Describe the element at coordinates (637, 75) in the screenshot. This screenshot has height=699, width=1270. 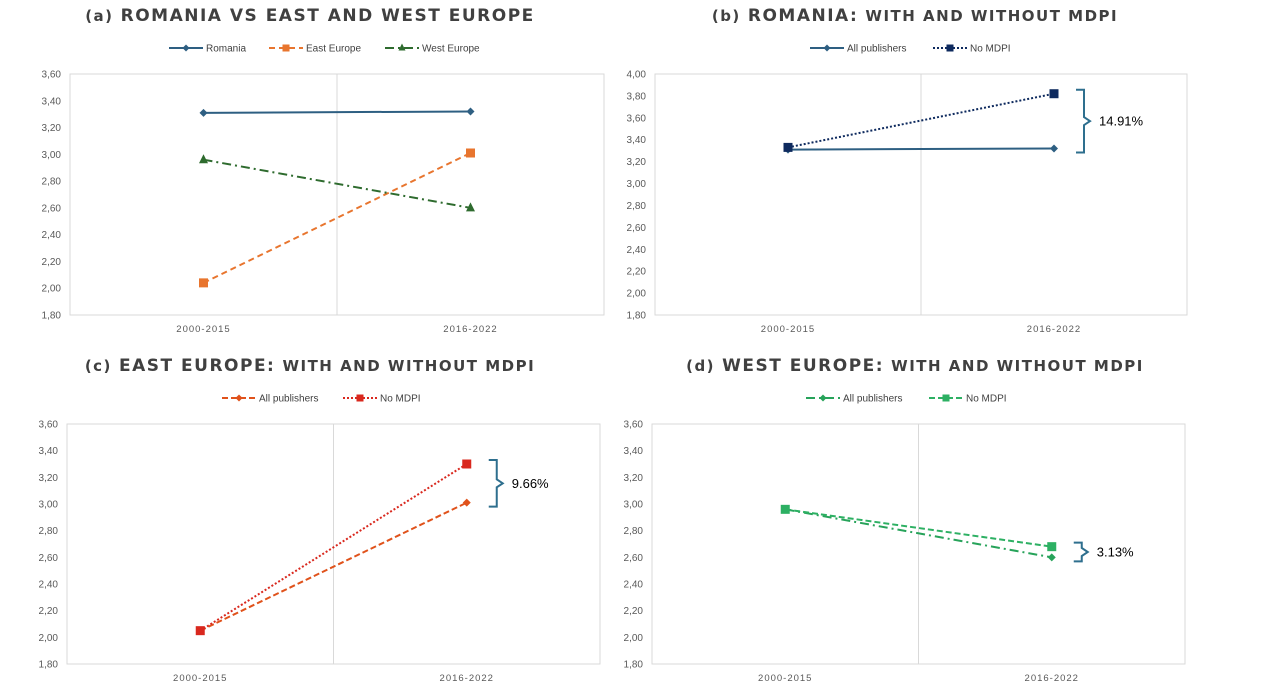
I see `y-tick-label: 4,00` at that location.